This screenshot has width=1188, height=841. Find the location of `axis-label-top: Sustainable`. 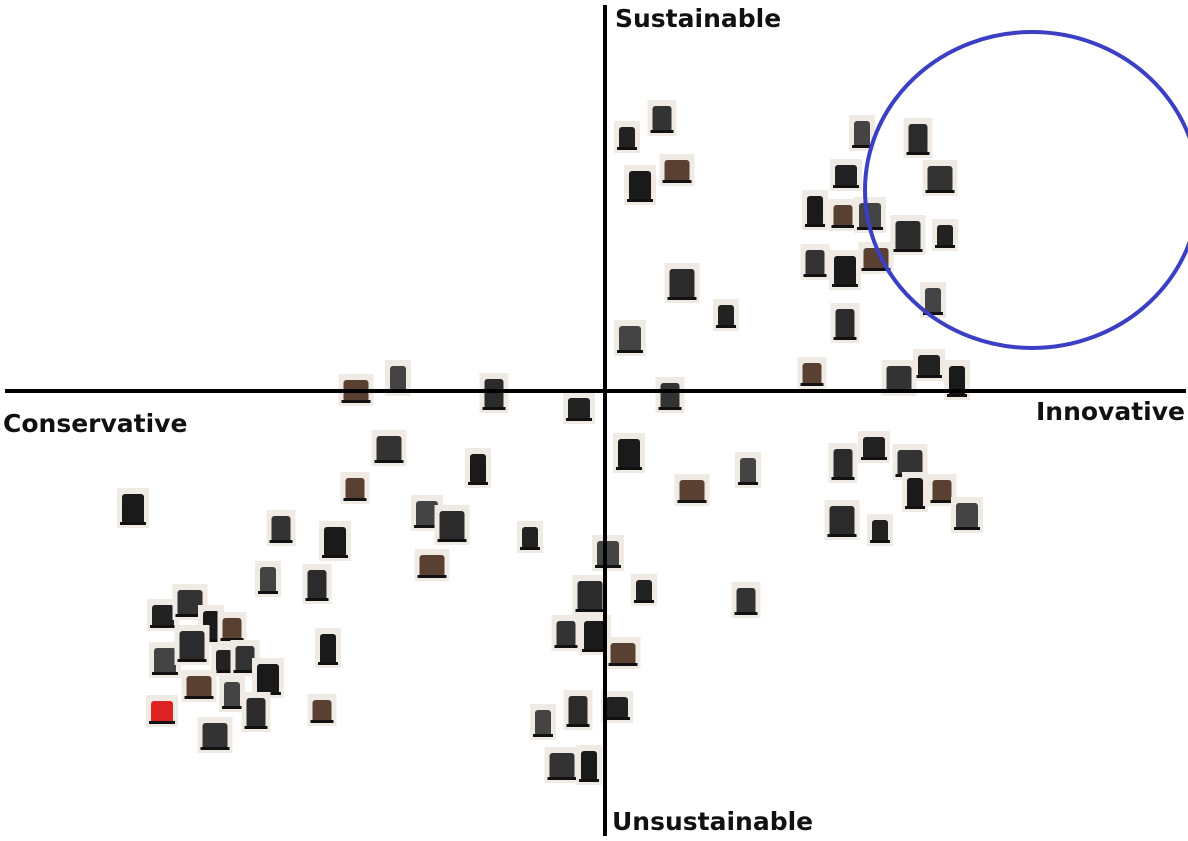

axis-label-top: Sustainable is located at coordinates (698, 18).